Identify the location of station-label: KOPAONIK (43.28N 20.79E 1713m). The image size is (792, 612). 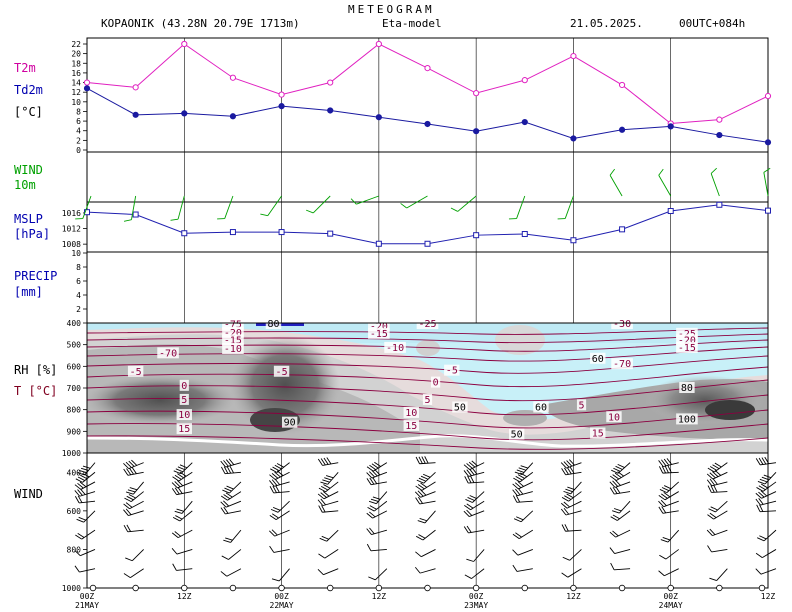
(200, 23).